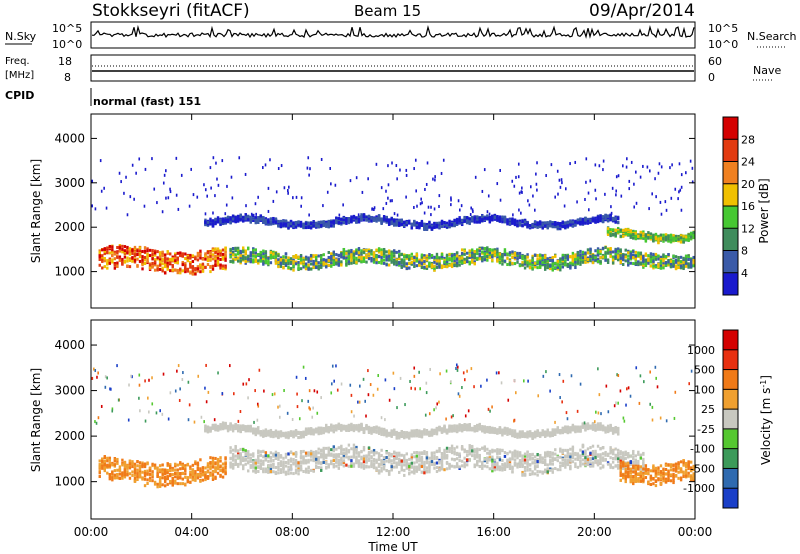 This screenshot has width=800, height=554. Describe the element at coordinates (21, 36) in the screenshot. I see `nsky-label: N.Sky` at that location.